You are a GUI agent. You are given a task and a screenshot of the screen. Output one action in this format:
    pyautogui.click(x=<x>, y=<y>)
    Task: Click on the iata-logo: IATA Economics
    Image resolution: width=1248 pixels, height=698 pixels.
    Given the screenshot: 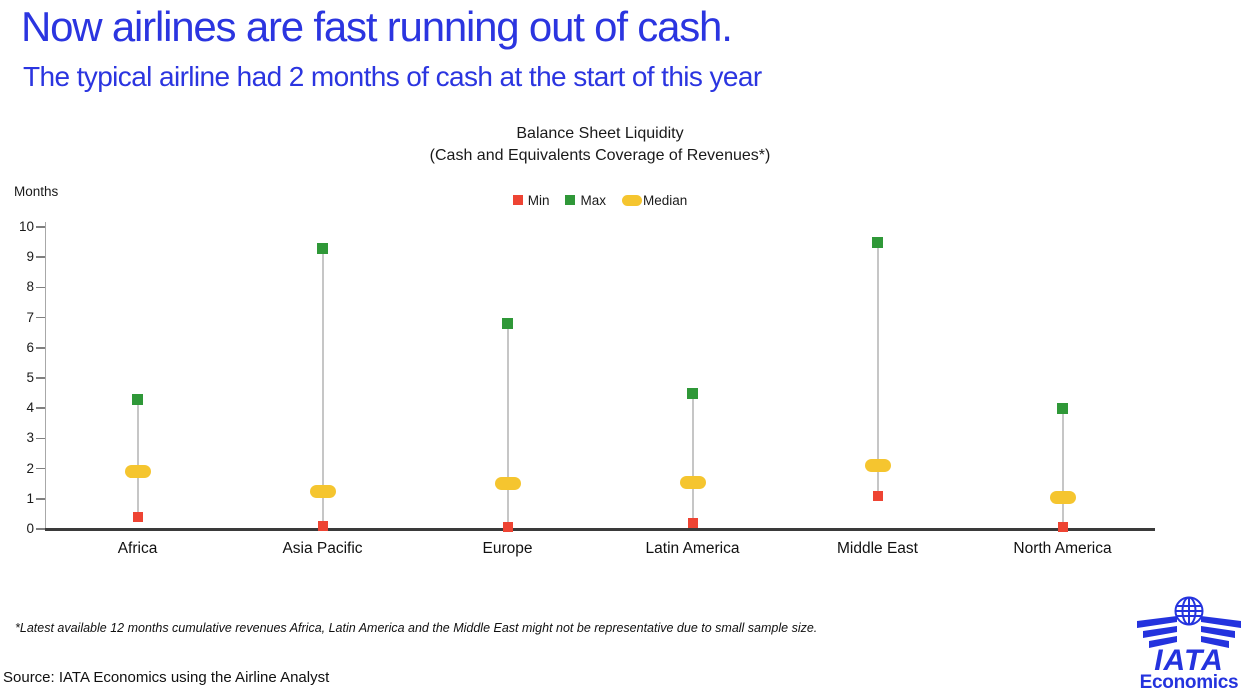 What is the action you would take?
    pyautogui.click(x=1189, y=645)
    